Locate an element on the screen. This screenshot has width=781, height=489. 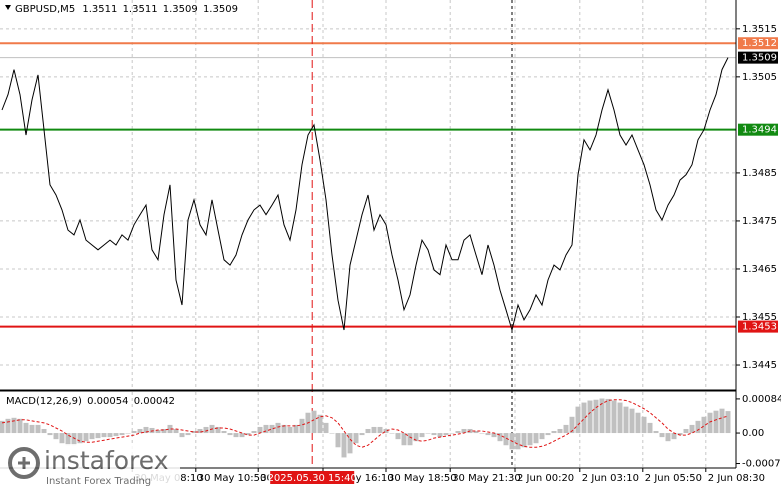
y-tick-label: 1.3445 is located at coordinates (759, 365).